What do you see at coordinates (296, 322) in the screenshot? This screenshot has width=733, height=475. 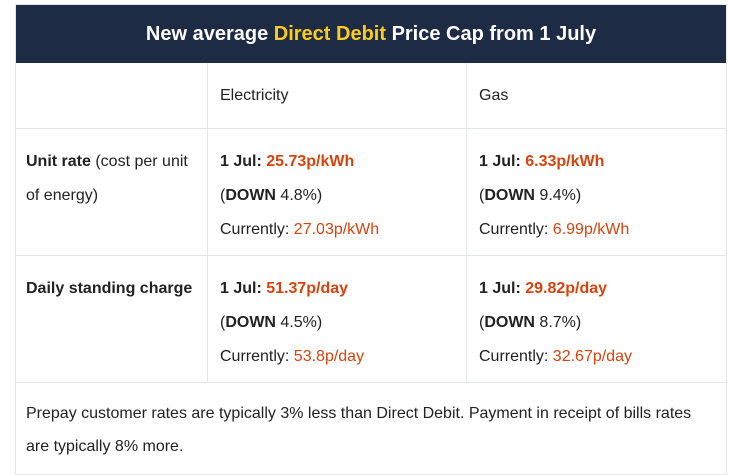 I see `change-value: 4.5%` at bounding box center [296, 322].